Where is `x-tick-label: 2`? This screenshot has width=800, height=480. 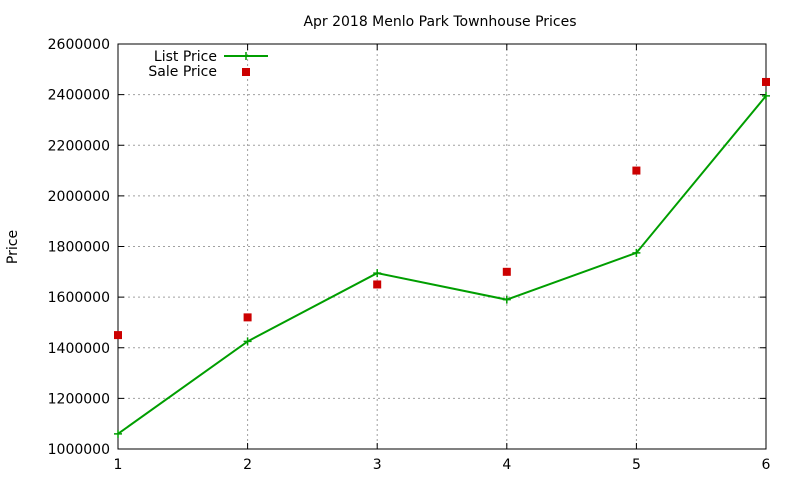
x-tick-label: 2 is located at coordinates (247, 465).